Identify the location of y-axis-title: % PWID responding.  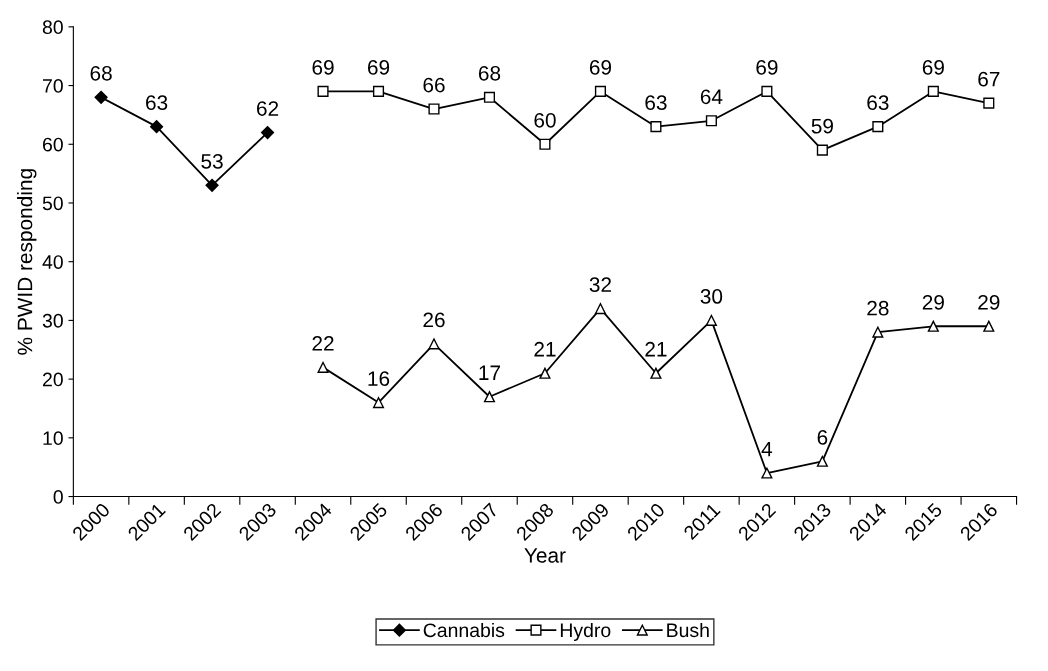
(27, 262).